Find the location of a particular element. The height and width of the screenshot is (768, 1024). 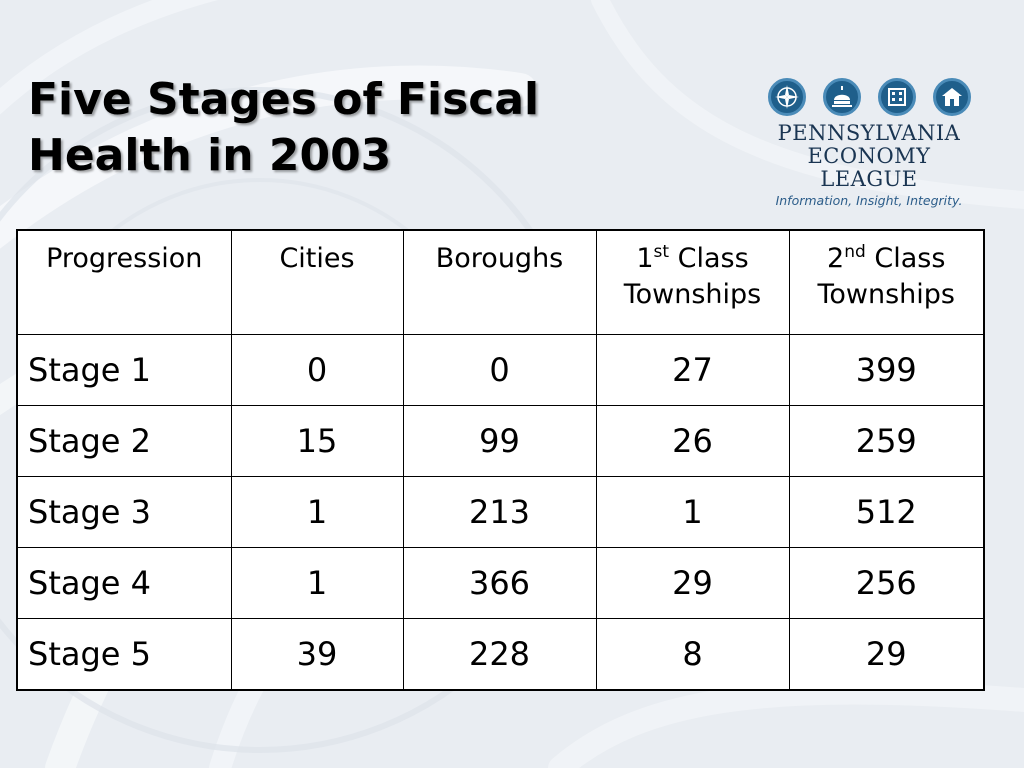

table-row: Stage 4 1 366 29 256 is located at coordinates (500, 583).